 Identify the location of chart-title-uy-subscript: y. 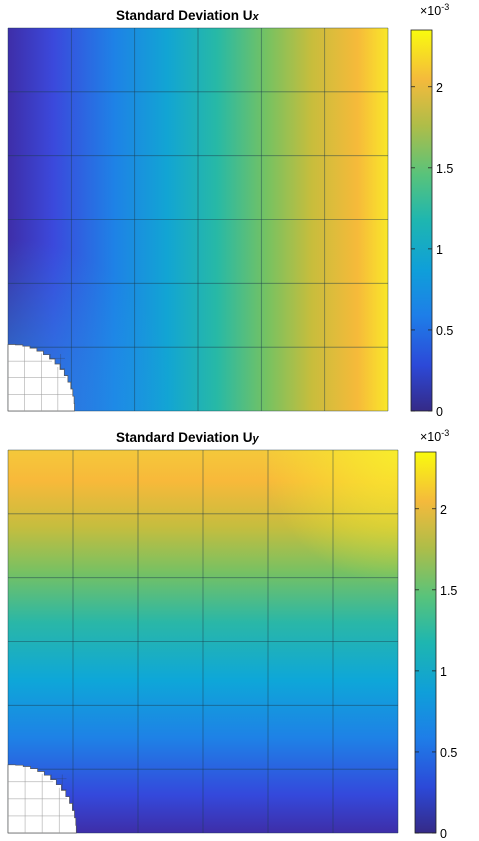
(255, 439).